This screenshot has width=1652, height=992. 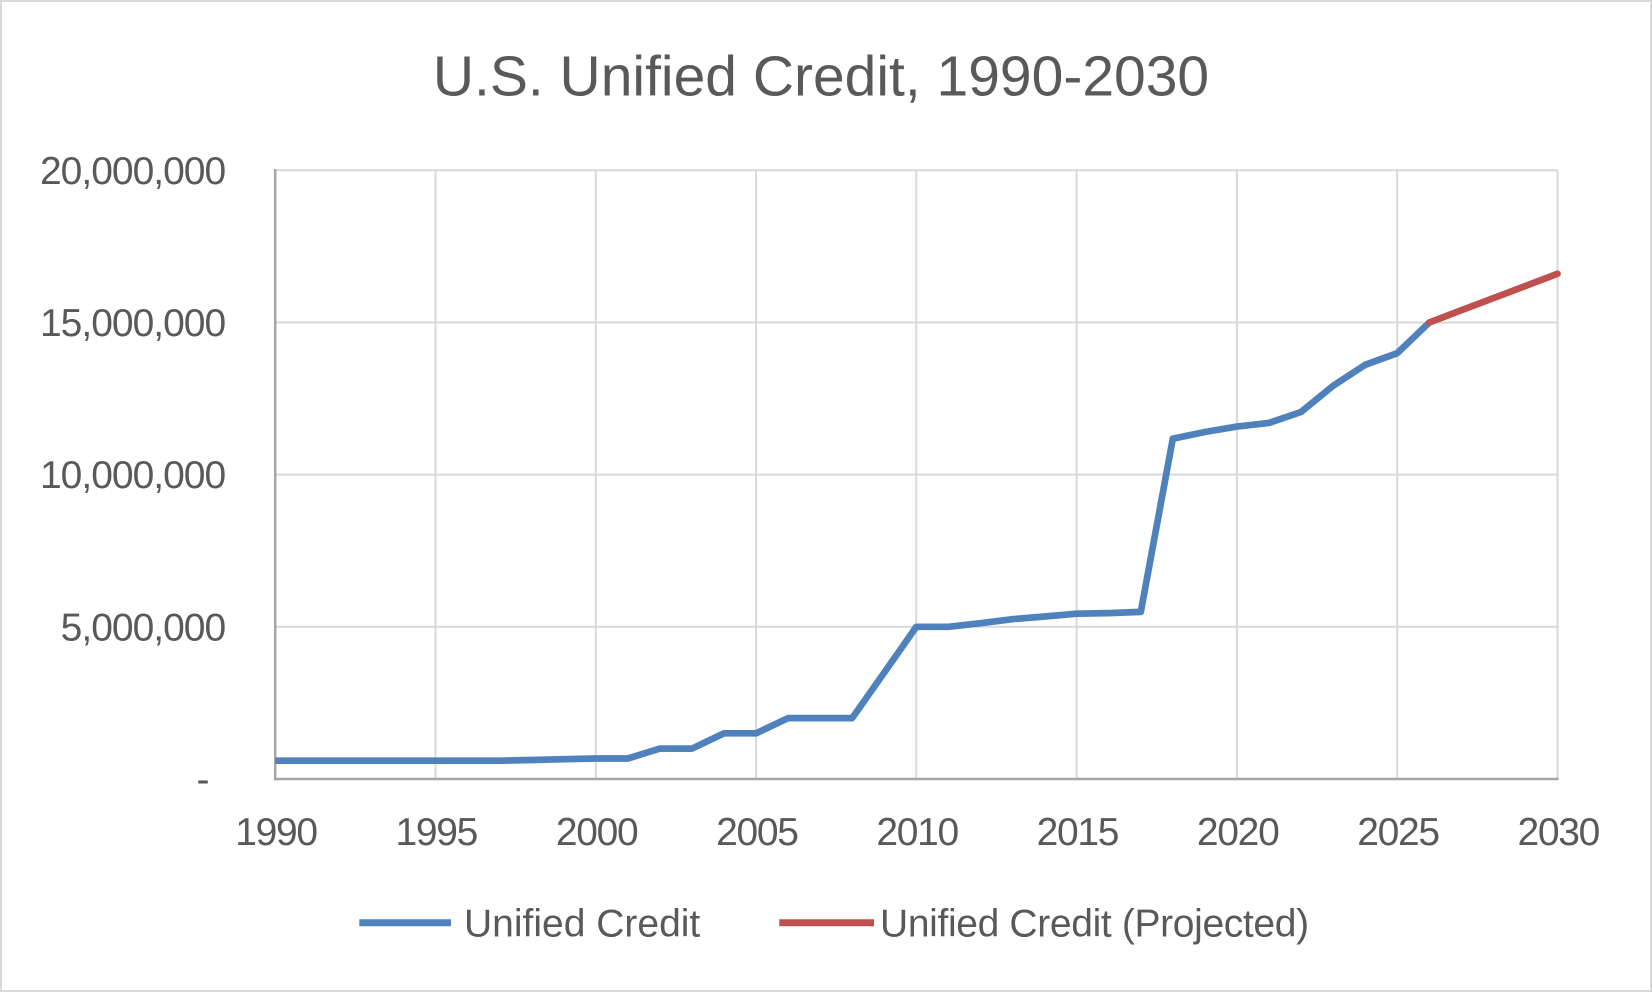 I want to click on svg-text: 1990, so click(x=276, y=832).